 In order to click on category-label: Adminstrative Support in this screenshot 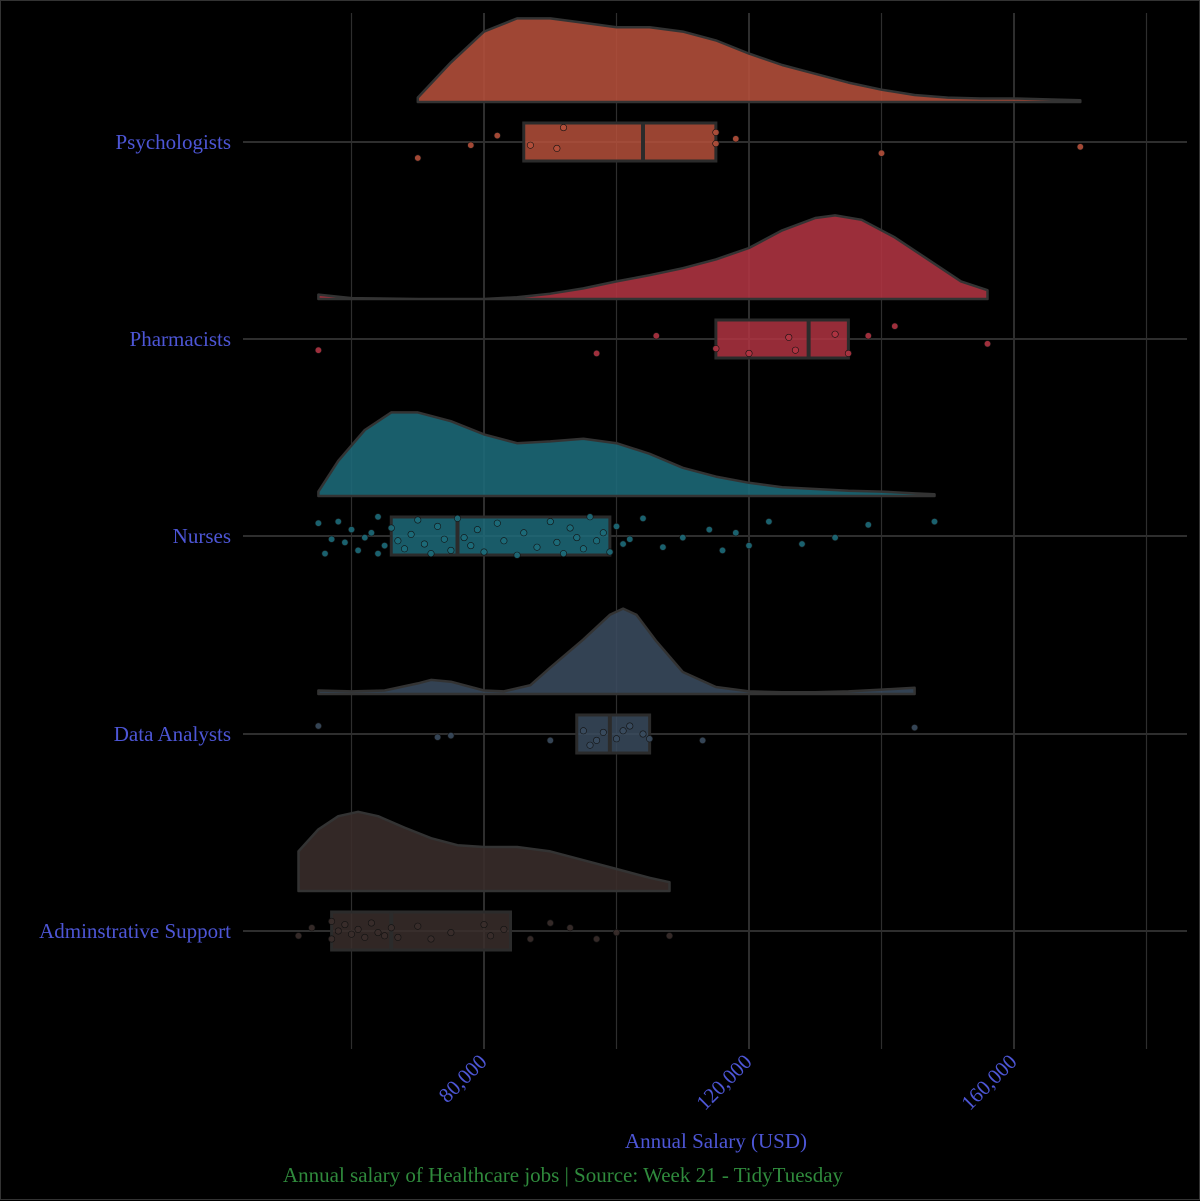, I will do `click(135, 931)`.